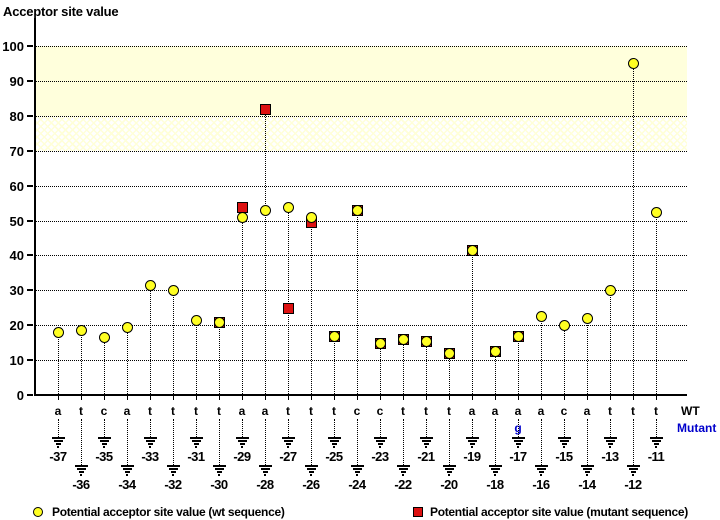 The width and height of the screenshot is (720, 520). What do you see at coordinates (288, 456) in the screenshot?
I see `position-label: -27` at bounding box center [288, 456].